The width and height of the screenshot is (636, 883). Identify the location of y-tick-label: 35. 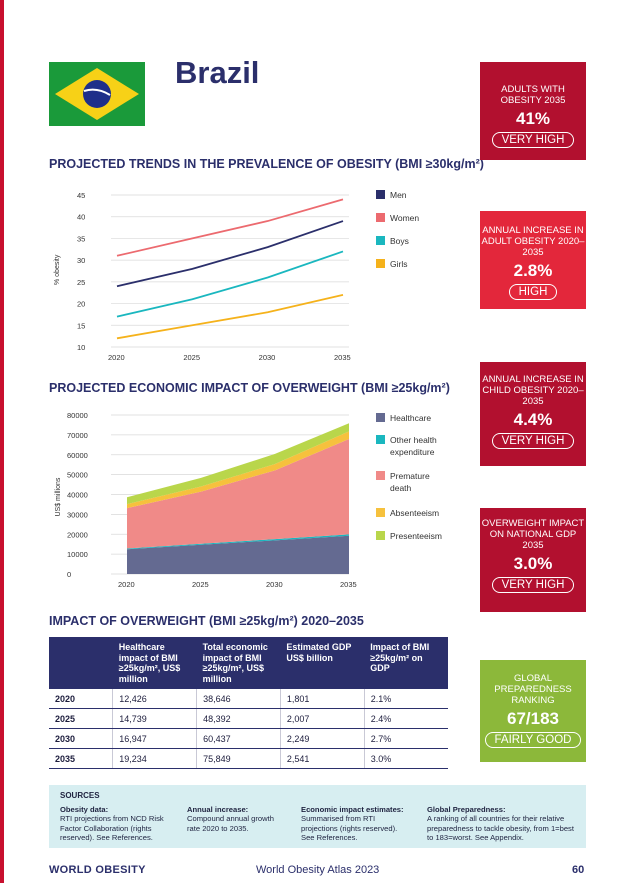
(81, 238).